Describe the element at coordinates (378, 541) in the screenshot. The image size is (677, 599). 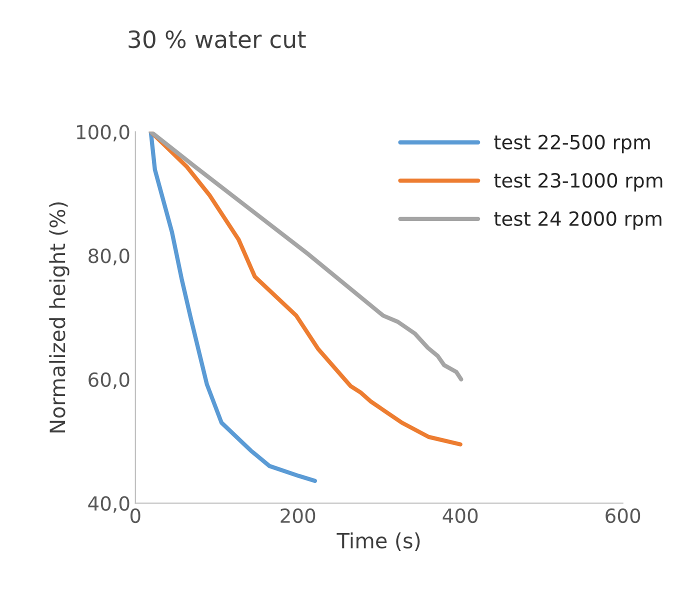
I see `x-axis-title: Time (s)` at that location.